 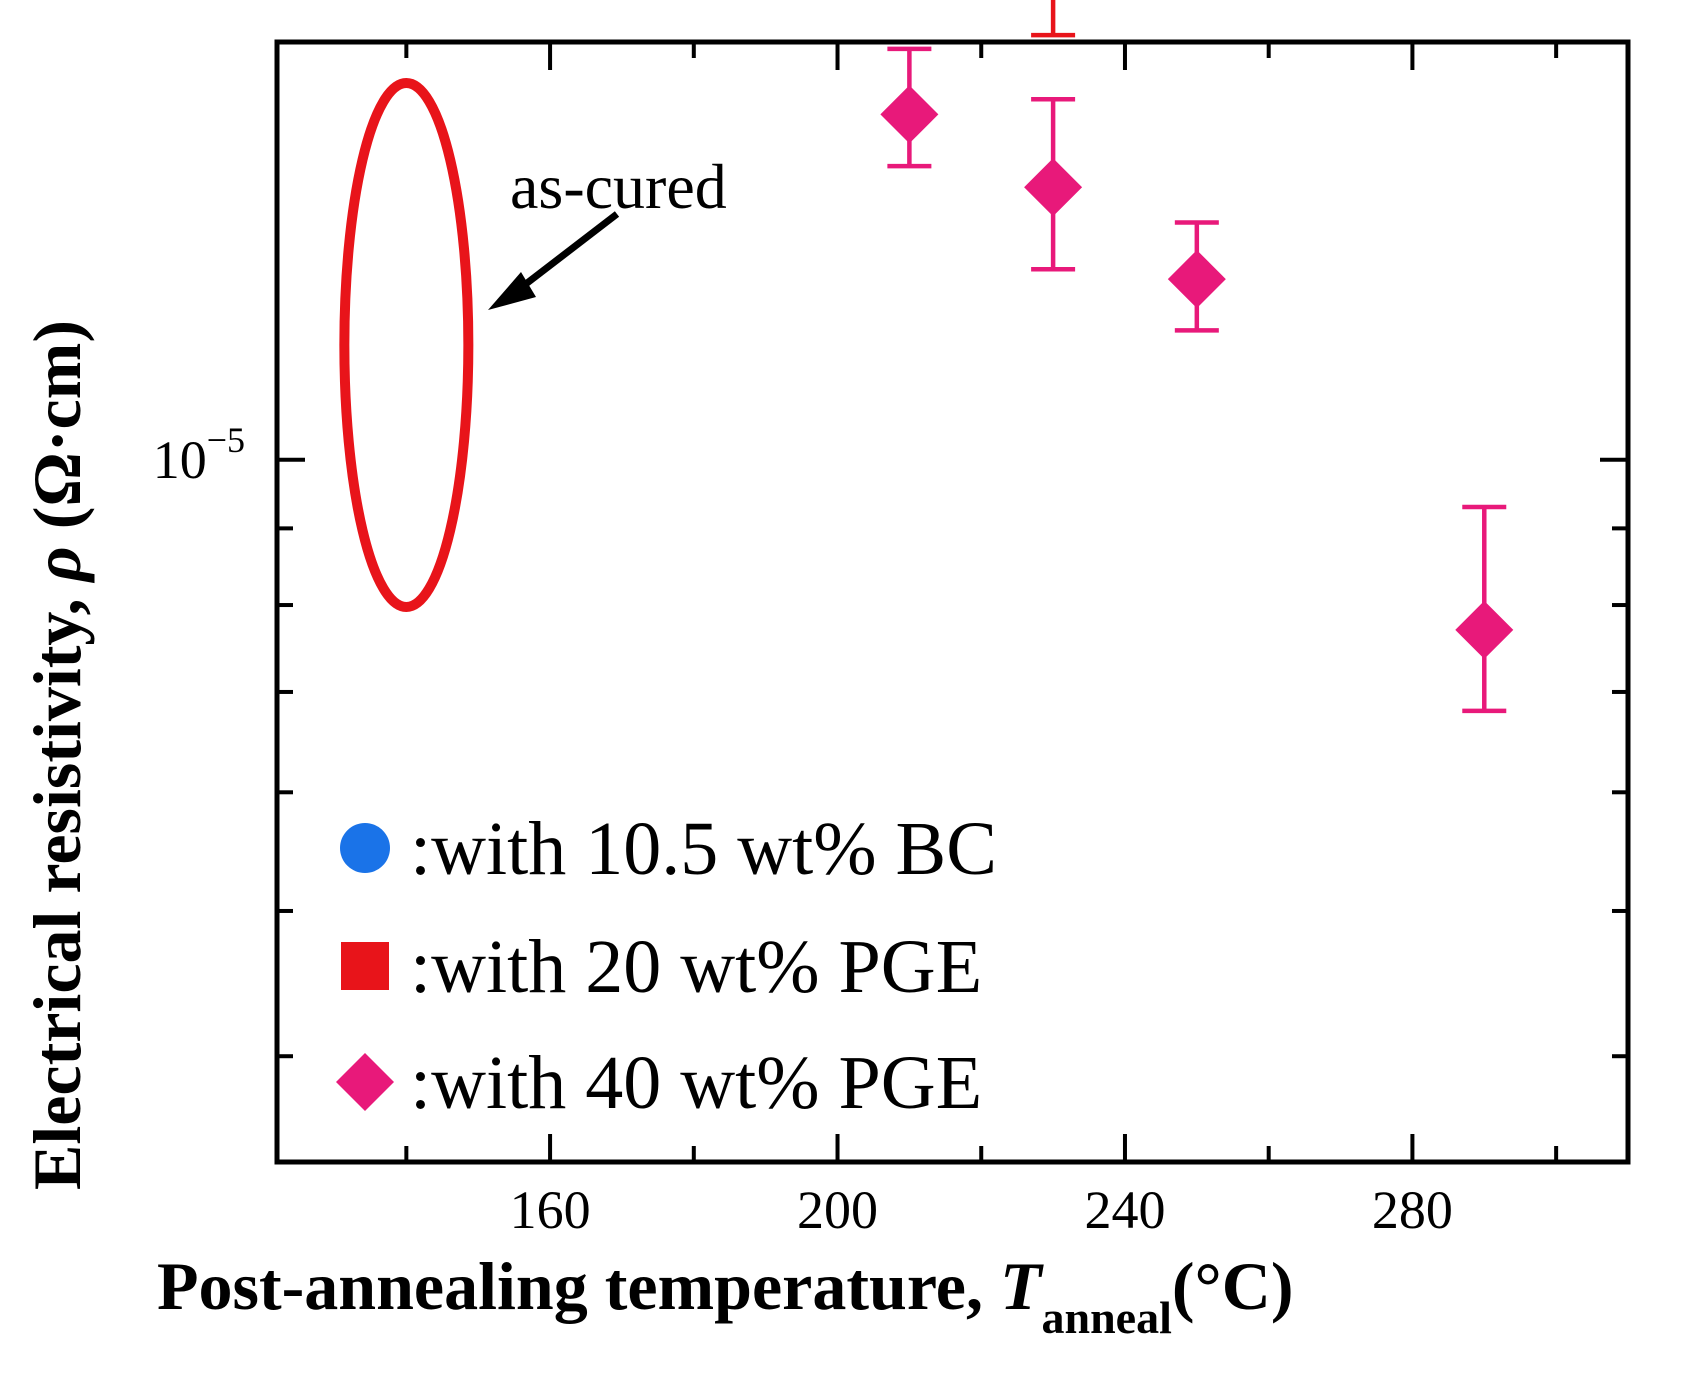 I want to click on x-tick-label: 160, so click(x=550, y=1210).